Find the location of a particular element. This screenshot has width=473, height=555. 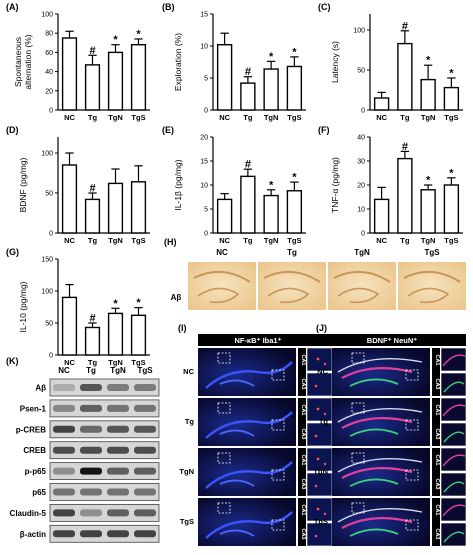

wb-row-7: Claudin-5 is located at coordinates (85, 512).